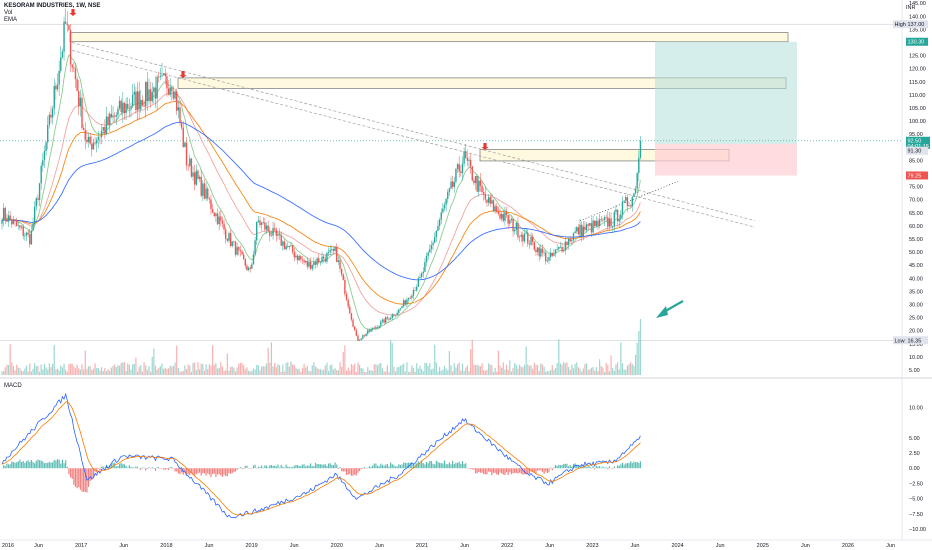 The image size is (932, 550). I want to click on macd-legend-label: MACD, so click(13, 386).